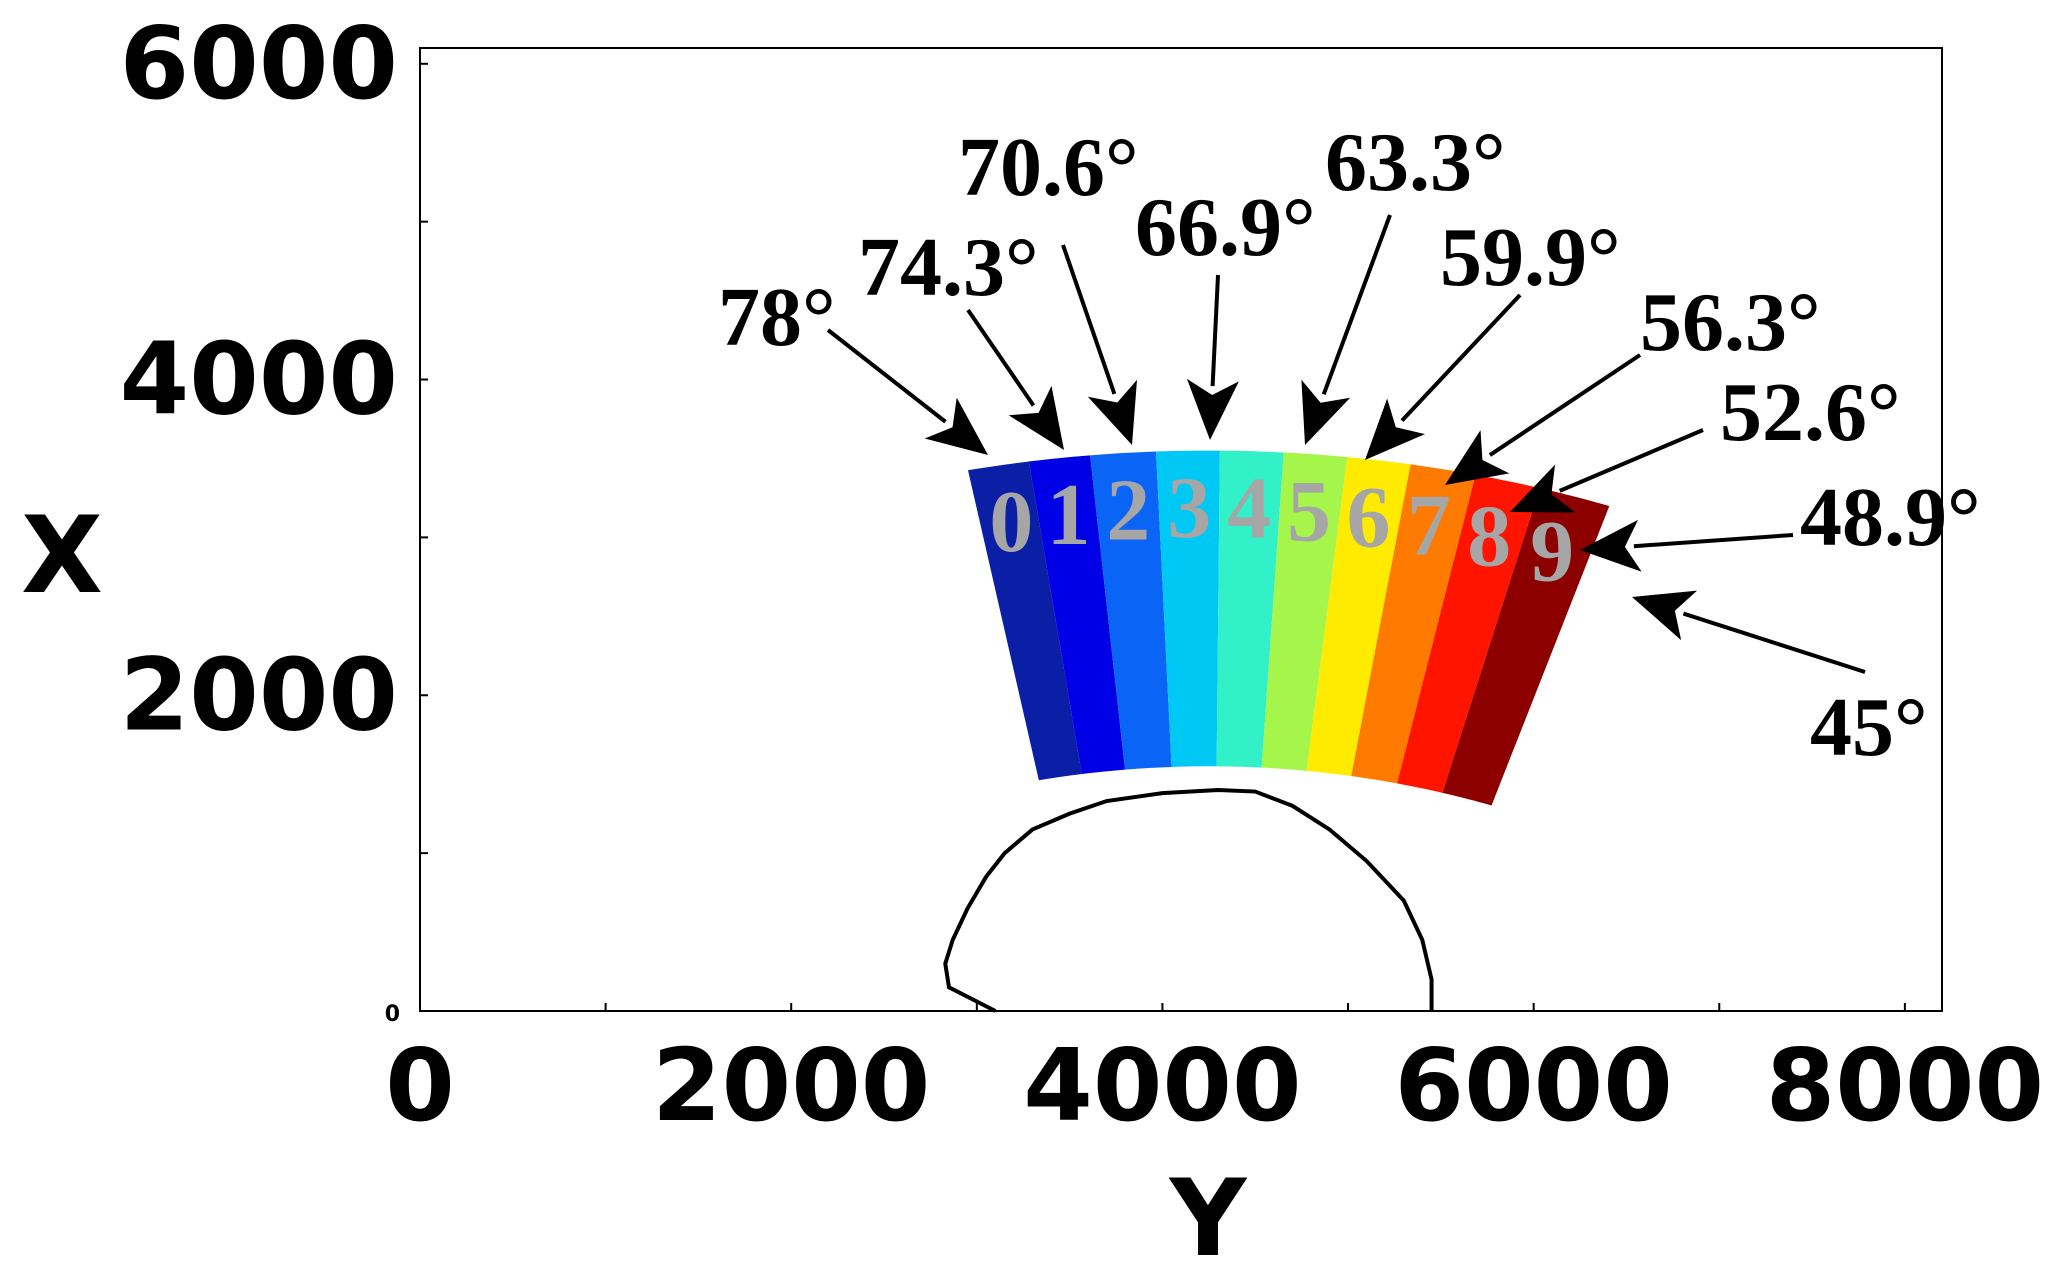 The height and width of the screenshot is (1277, 2068). Describe the element at coordinates (777, 317) in the screenshot. I see `angle-label: 78°` at that location.